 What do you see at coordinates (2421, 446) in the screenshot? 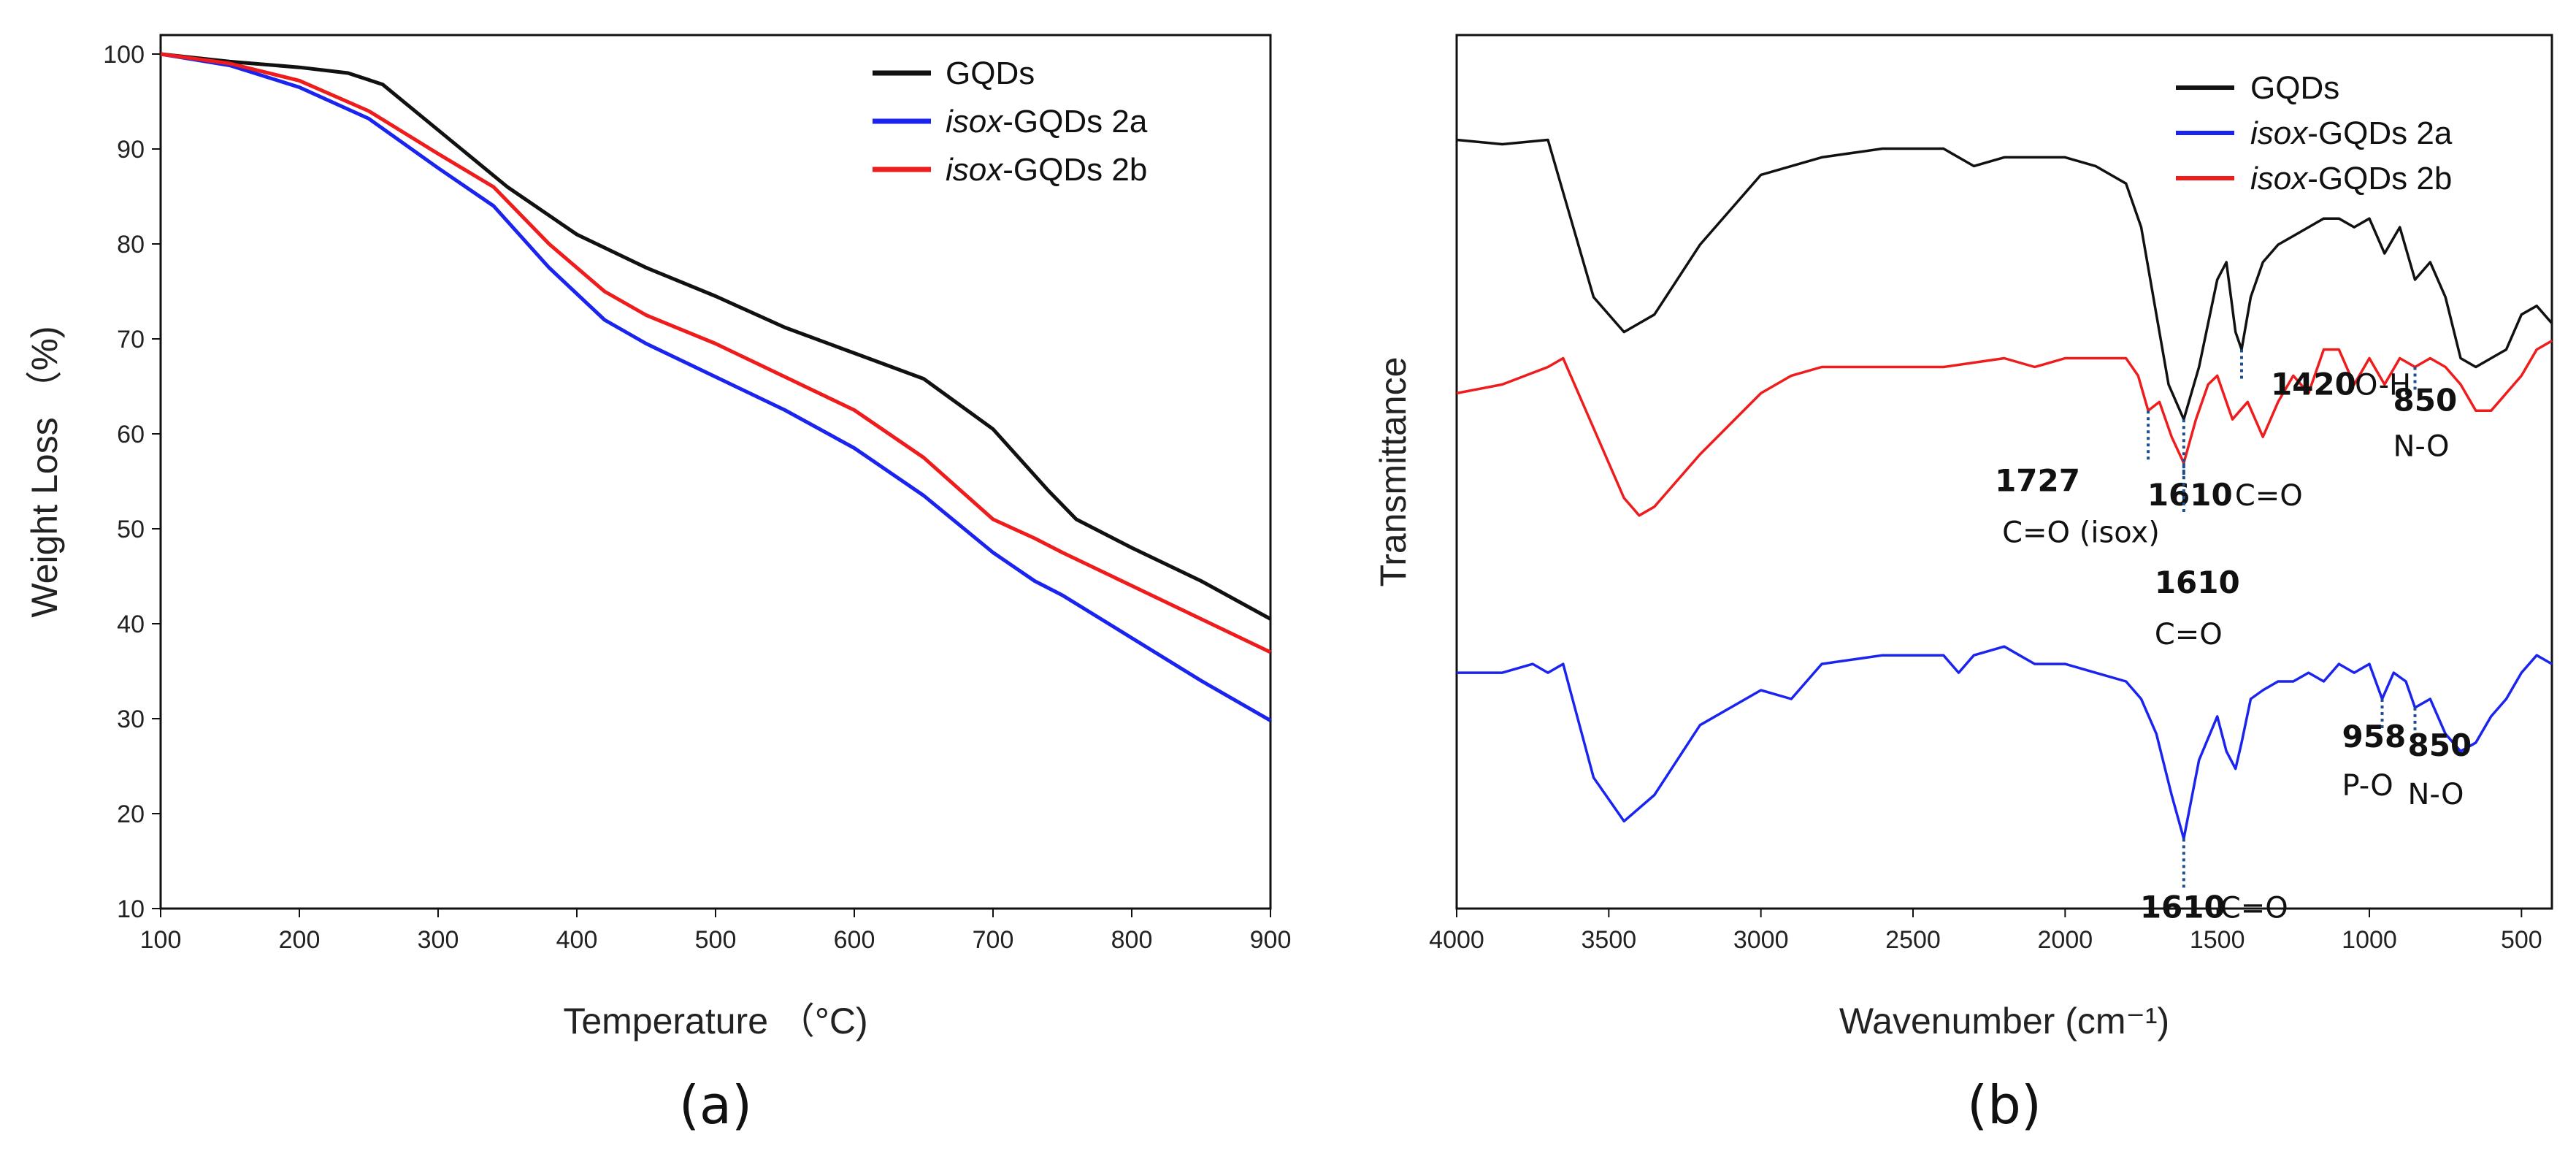
I see `annotation-label-b-4: N-O` at bounding box center [2421, 446].